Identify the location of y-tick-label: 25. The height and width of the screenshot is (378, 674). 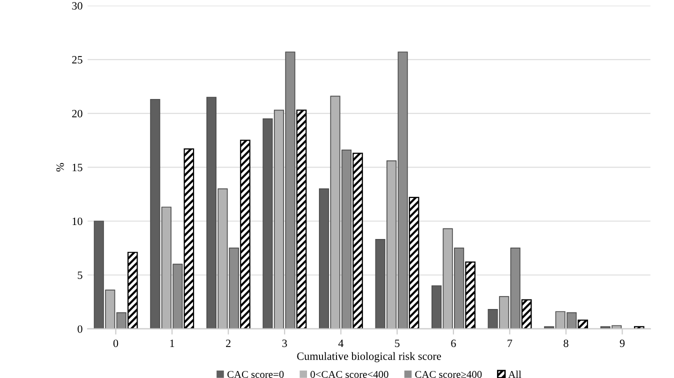
(77, 60).